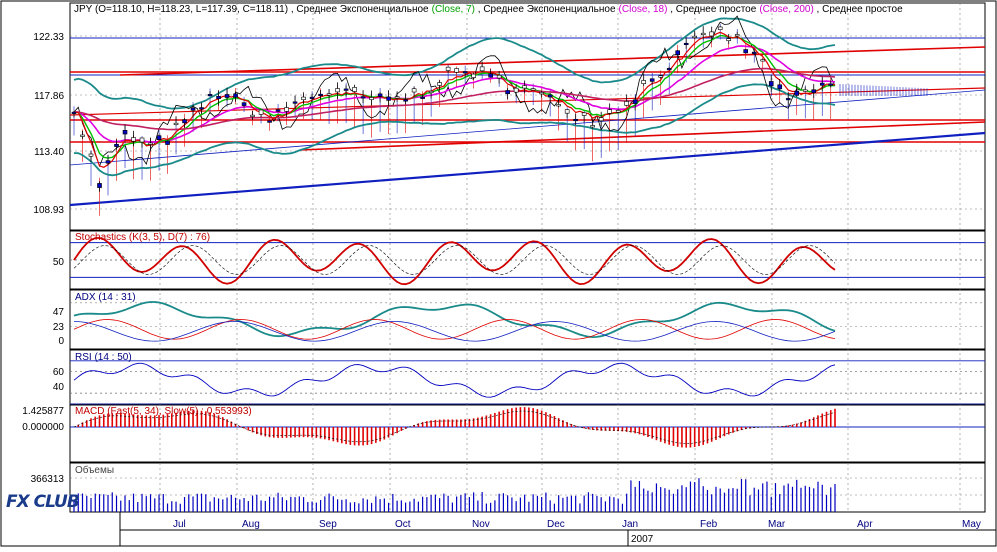  Describe the element at coordinates (642, 136) in the screenshot. I see `trend-line-lower` at that location.